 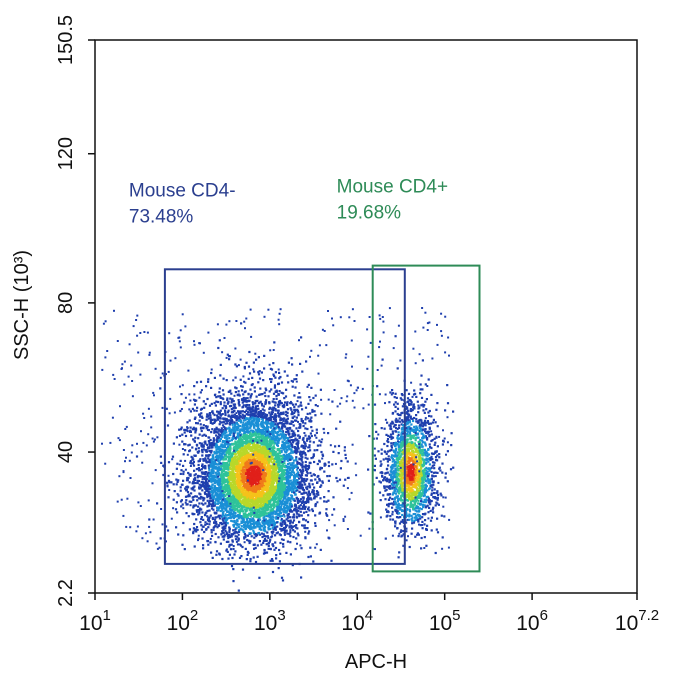 I want to click on scatter-point-2014, so click(x=242, y=425).